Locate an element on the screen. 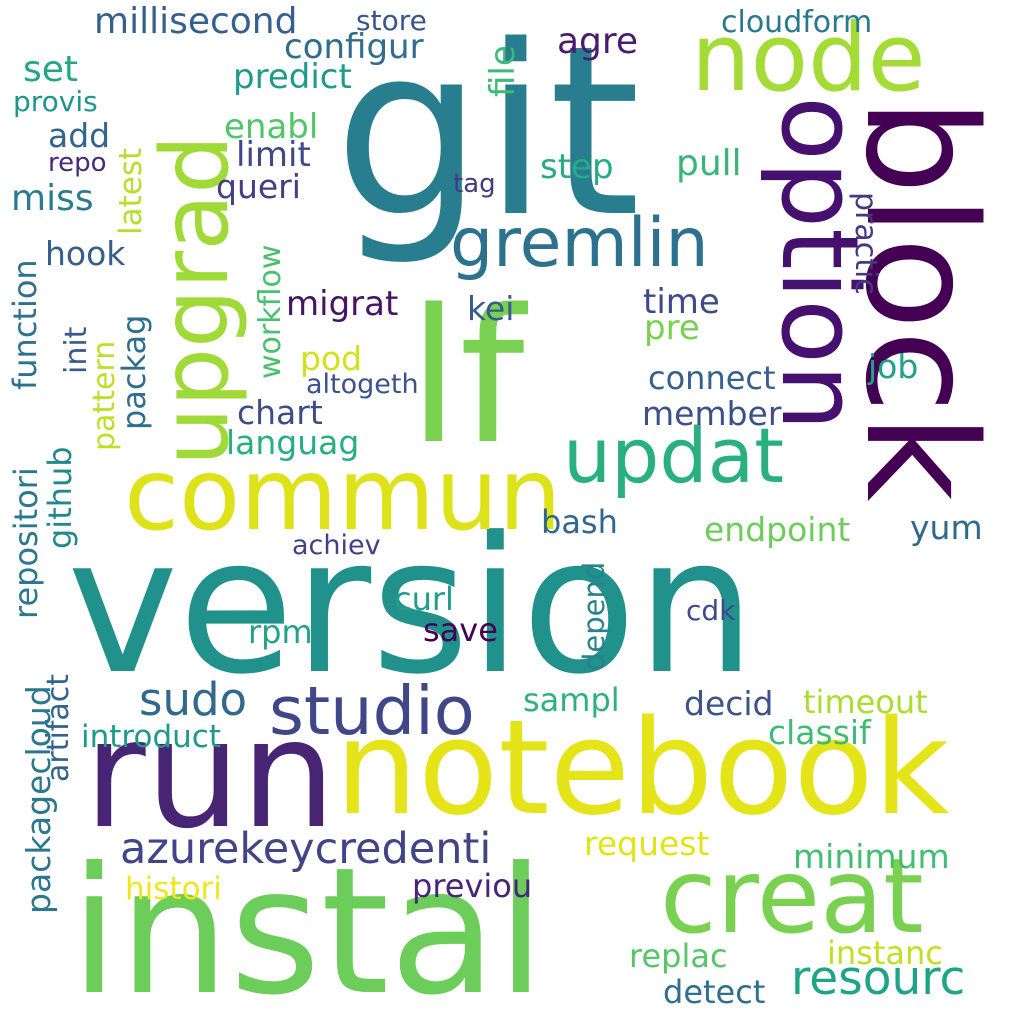 This screenshot has width=1019, height=1019. word-millisecond: millisecond is located at coordinates (196, 21).